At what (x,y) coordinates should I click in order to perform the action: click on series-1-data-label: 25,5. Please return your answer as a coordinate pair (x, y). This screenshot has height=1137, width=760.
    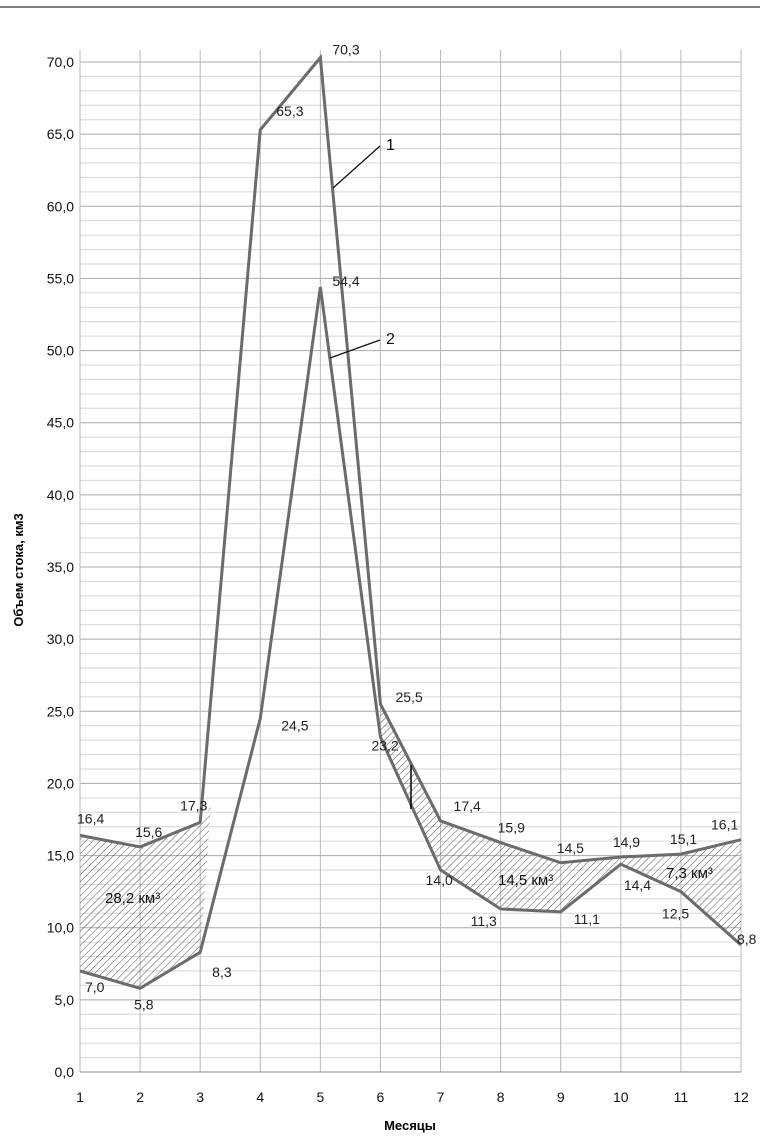
    Looking at the image, I should click on (408, 697).